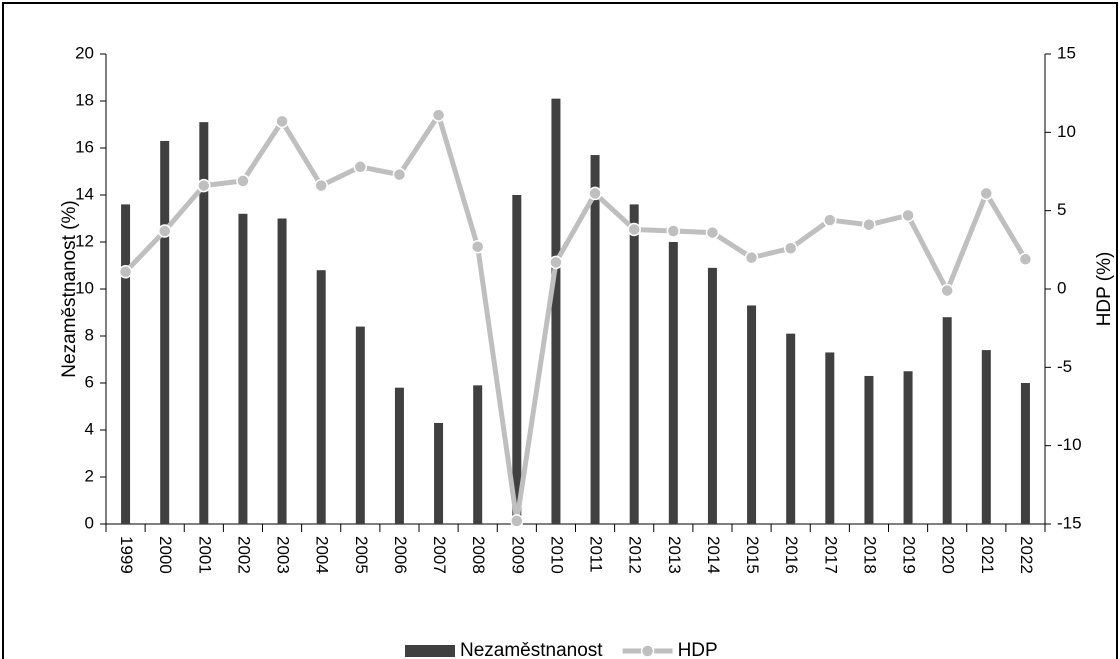 The width and height of the screenshot is (1120, 659). I want to click on y2-tick-label: -10, so click(1069, 444).